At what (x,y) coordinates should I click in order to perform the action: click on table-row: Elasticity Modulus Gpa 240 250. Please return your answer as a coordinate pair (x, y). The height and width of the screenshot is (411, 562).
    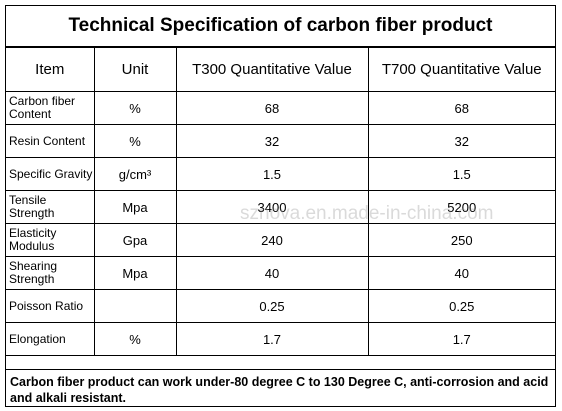
    Looking at the image, I should click on (280, 240).